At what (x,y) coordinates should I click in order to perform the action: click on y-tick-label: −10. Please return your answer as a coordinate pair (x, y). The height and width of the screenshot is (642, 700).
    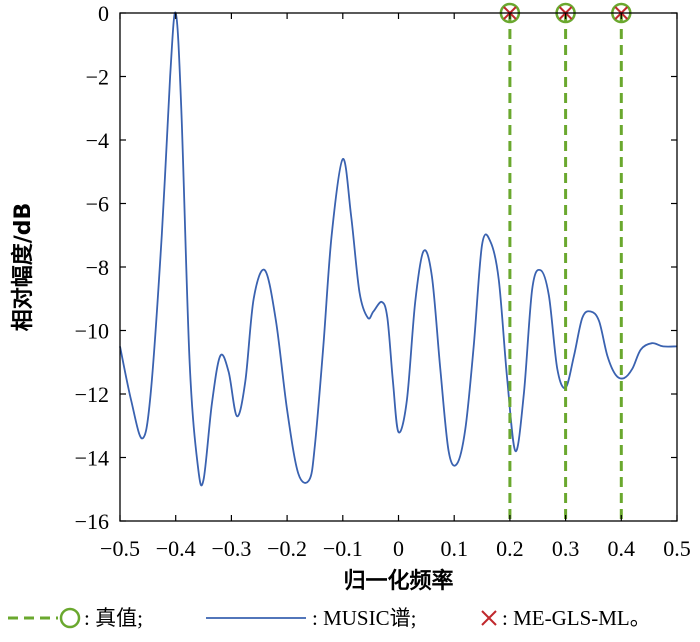
    Looking at the image, I should click on (92, 331).